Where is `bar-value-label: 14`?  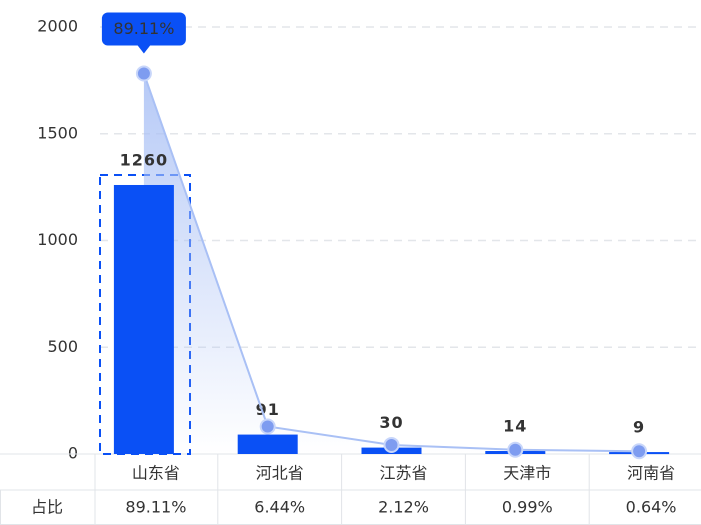
bar-value-label: 14 is located at coordinates (515, 426).